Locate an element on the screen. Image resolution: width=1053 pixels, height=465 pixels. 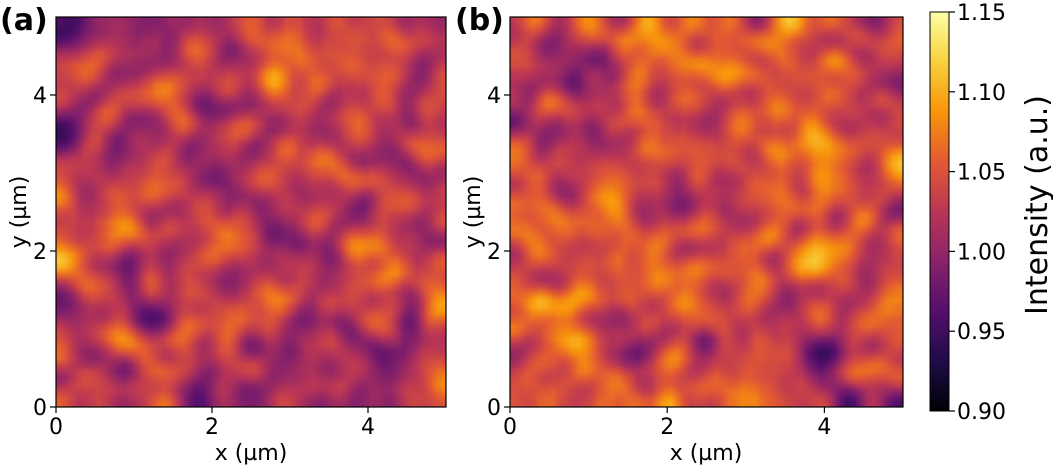
colorbar-tick-label: 1.15 is located at coordinates (981, 13).